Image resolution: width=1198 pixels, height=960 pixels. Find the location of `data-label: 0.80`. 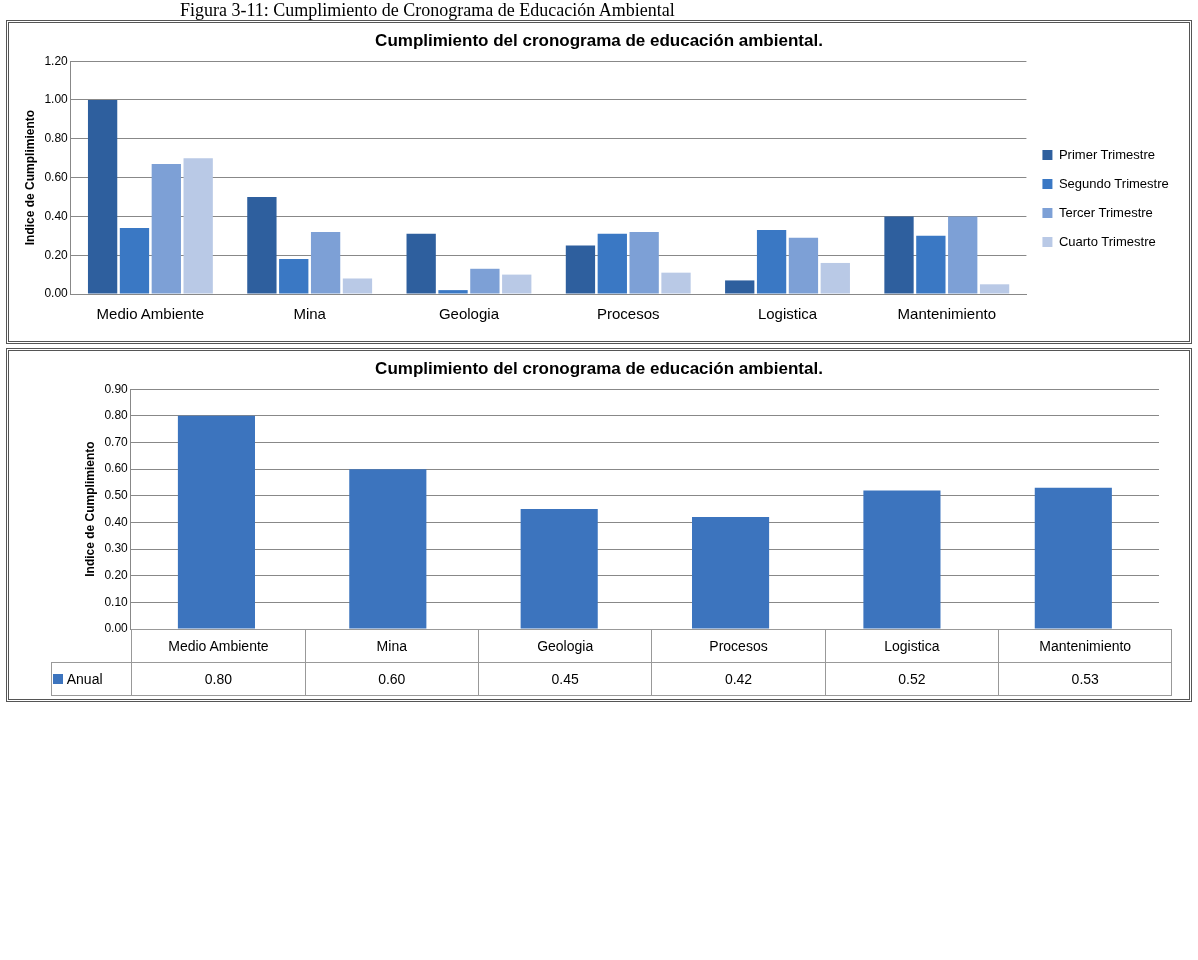

data-label: 0.80 is located at coordinates (218, 679).